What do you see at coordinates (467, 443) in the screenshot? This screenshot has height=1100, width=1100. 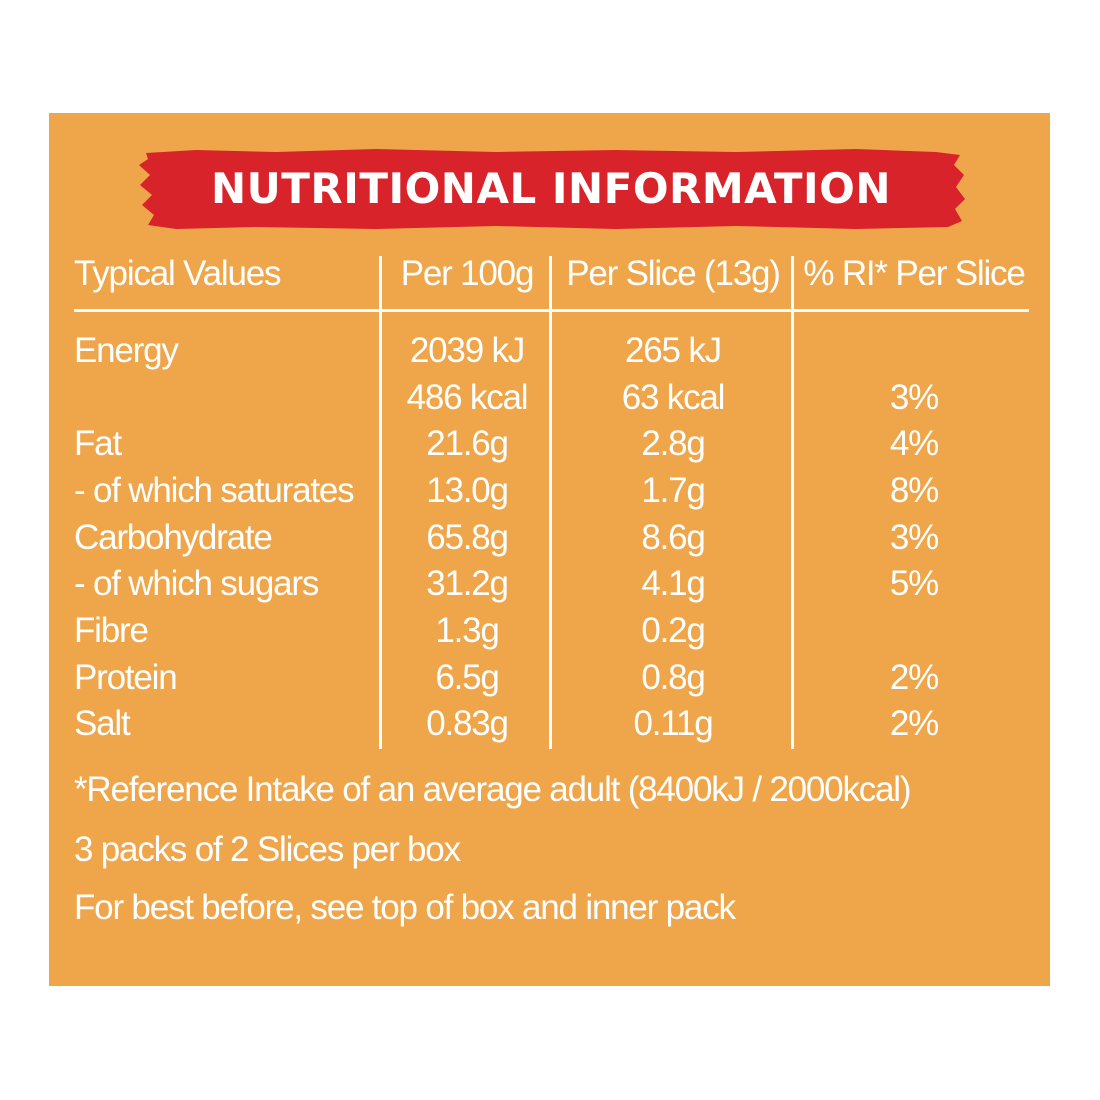 I see `cell-fat-per-100g: 21.6g` at bounding box center [467, 443].